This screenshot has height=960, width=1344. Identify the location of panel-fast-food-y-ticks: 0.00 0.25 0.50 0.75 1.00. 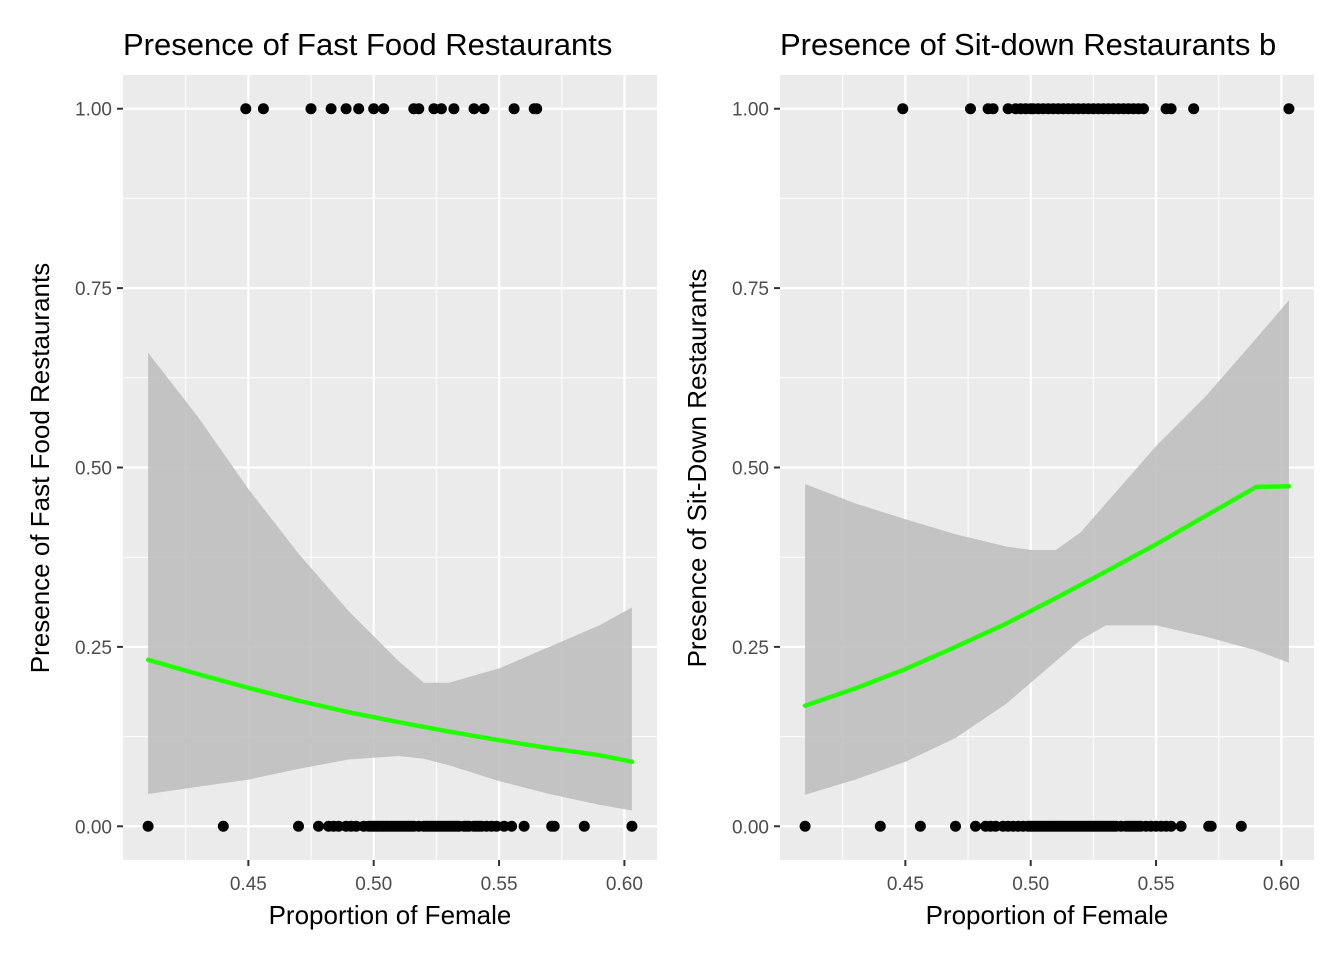
(99, 469).